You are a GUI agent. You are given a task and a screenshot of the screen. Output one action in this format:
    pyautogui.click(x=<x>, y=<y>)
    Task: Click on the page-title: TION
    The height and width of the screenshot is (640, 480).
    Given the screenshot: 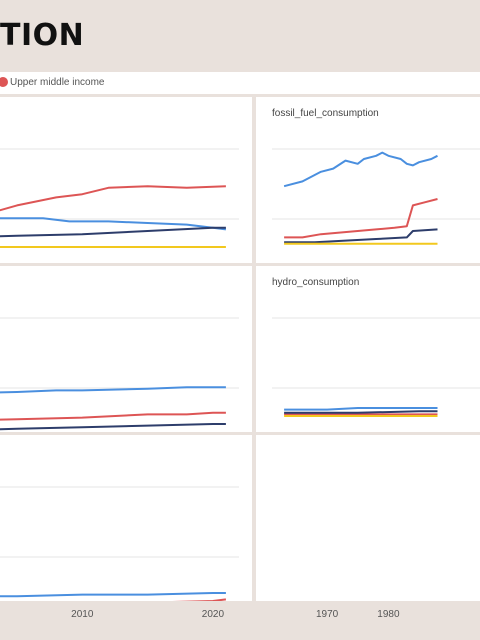 What is the action you would take?
    pyautogui.click(x=42, y=35)
    